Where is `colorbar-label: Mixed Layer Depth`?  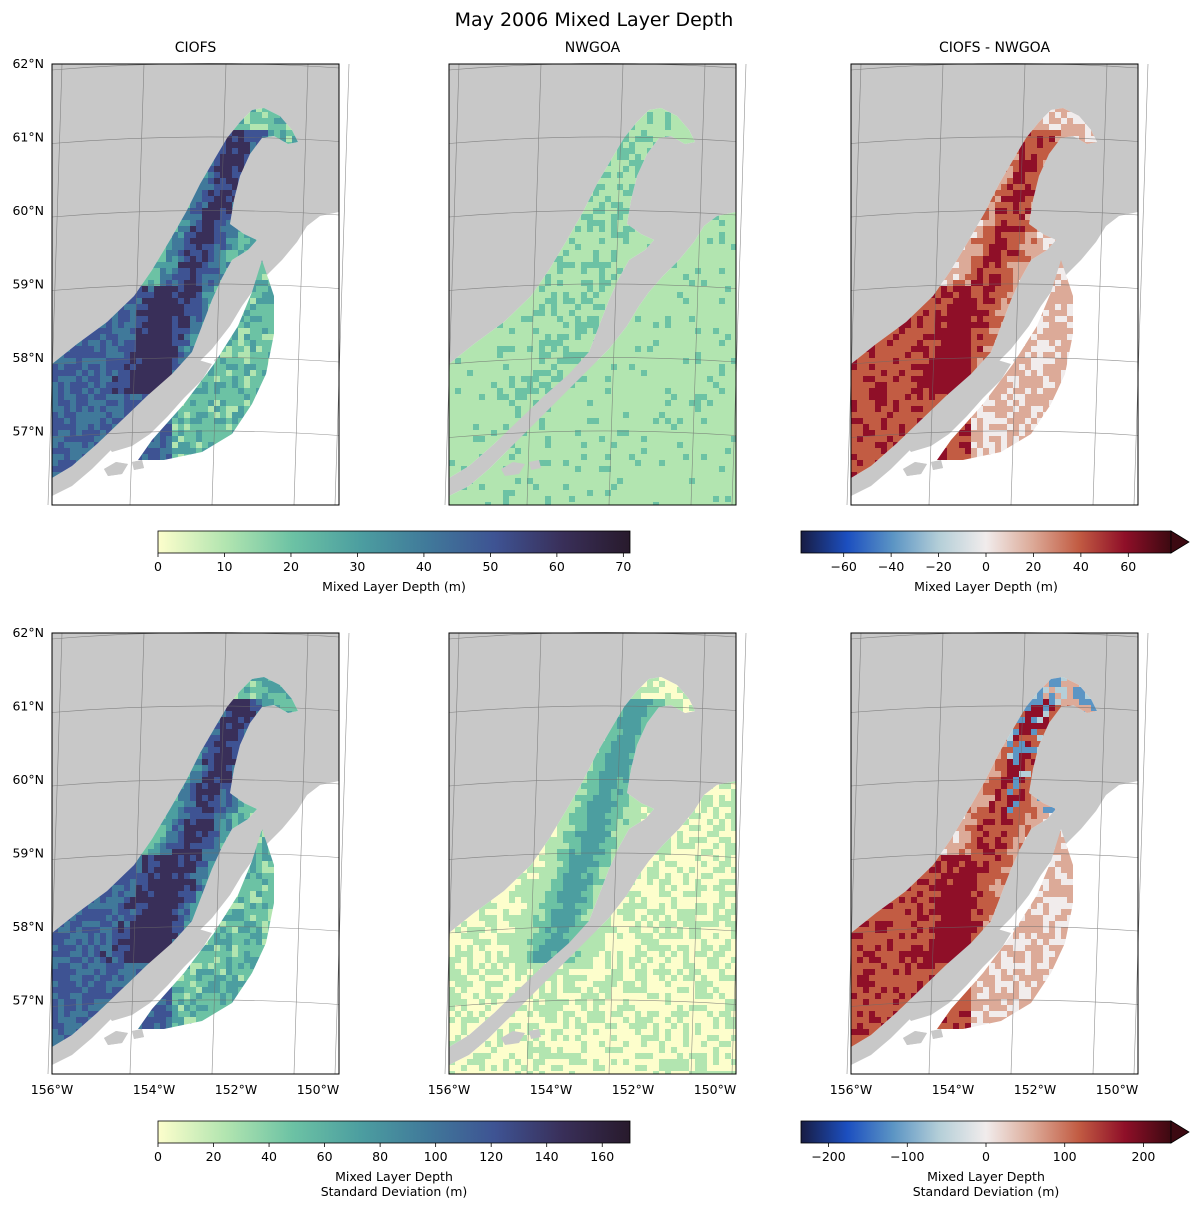 colorbar-label: Mixed Layer Depth is located at coordinates (394, 1176).